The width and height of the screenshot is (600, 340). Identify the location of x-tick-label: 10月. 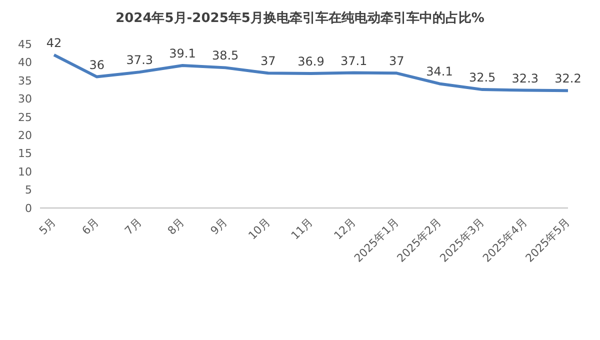
(259, 228).